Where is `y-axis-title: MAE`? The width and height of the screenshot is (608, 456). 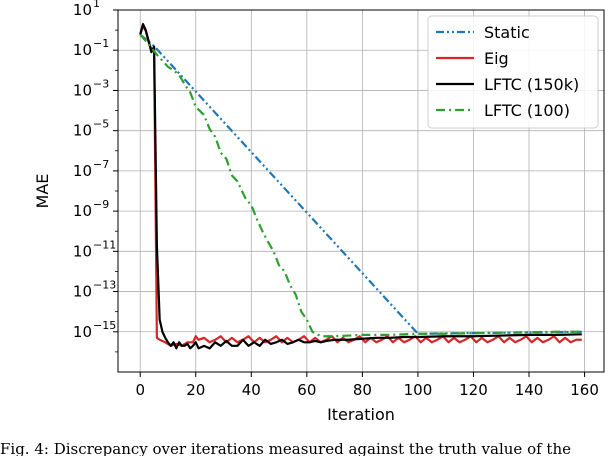
y-axis-title: MAE is located at coordinates (42, 191).